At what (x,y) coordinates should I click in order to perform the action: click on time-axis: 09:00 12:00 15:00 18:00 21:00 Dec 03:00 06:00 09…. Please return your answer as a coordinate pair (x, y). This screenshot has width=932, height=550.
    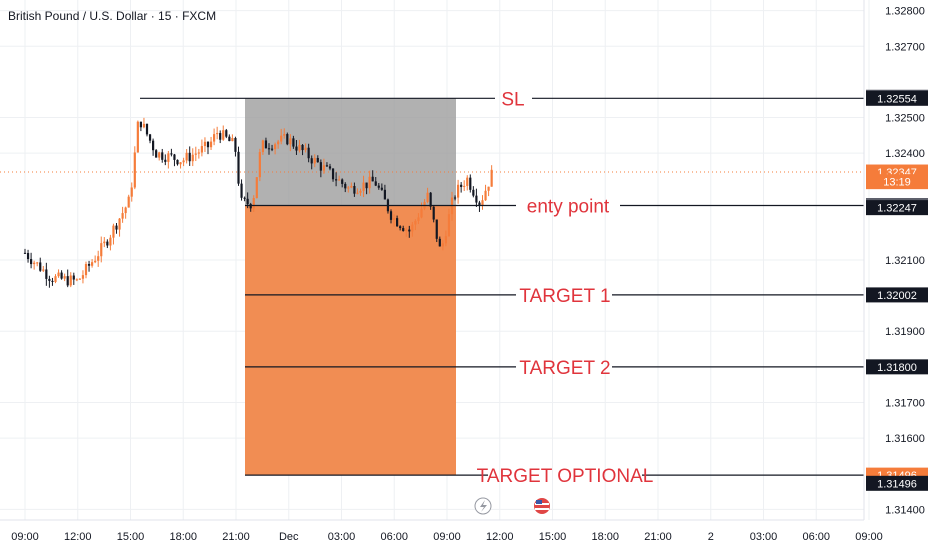
    Looking at the image, I should click on (447, 537).